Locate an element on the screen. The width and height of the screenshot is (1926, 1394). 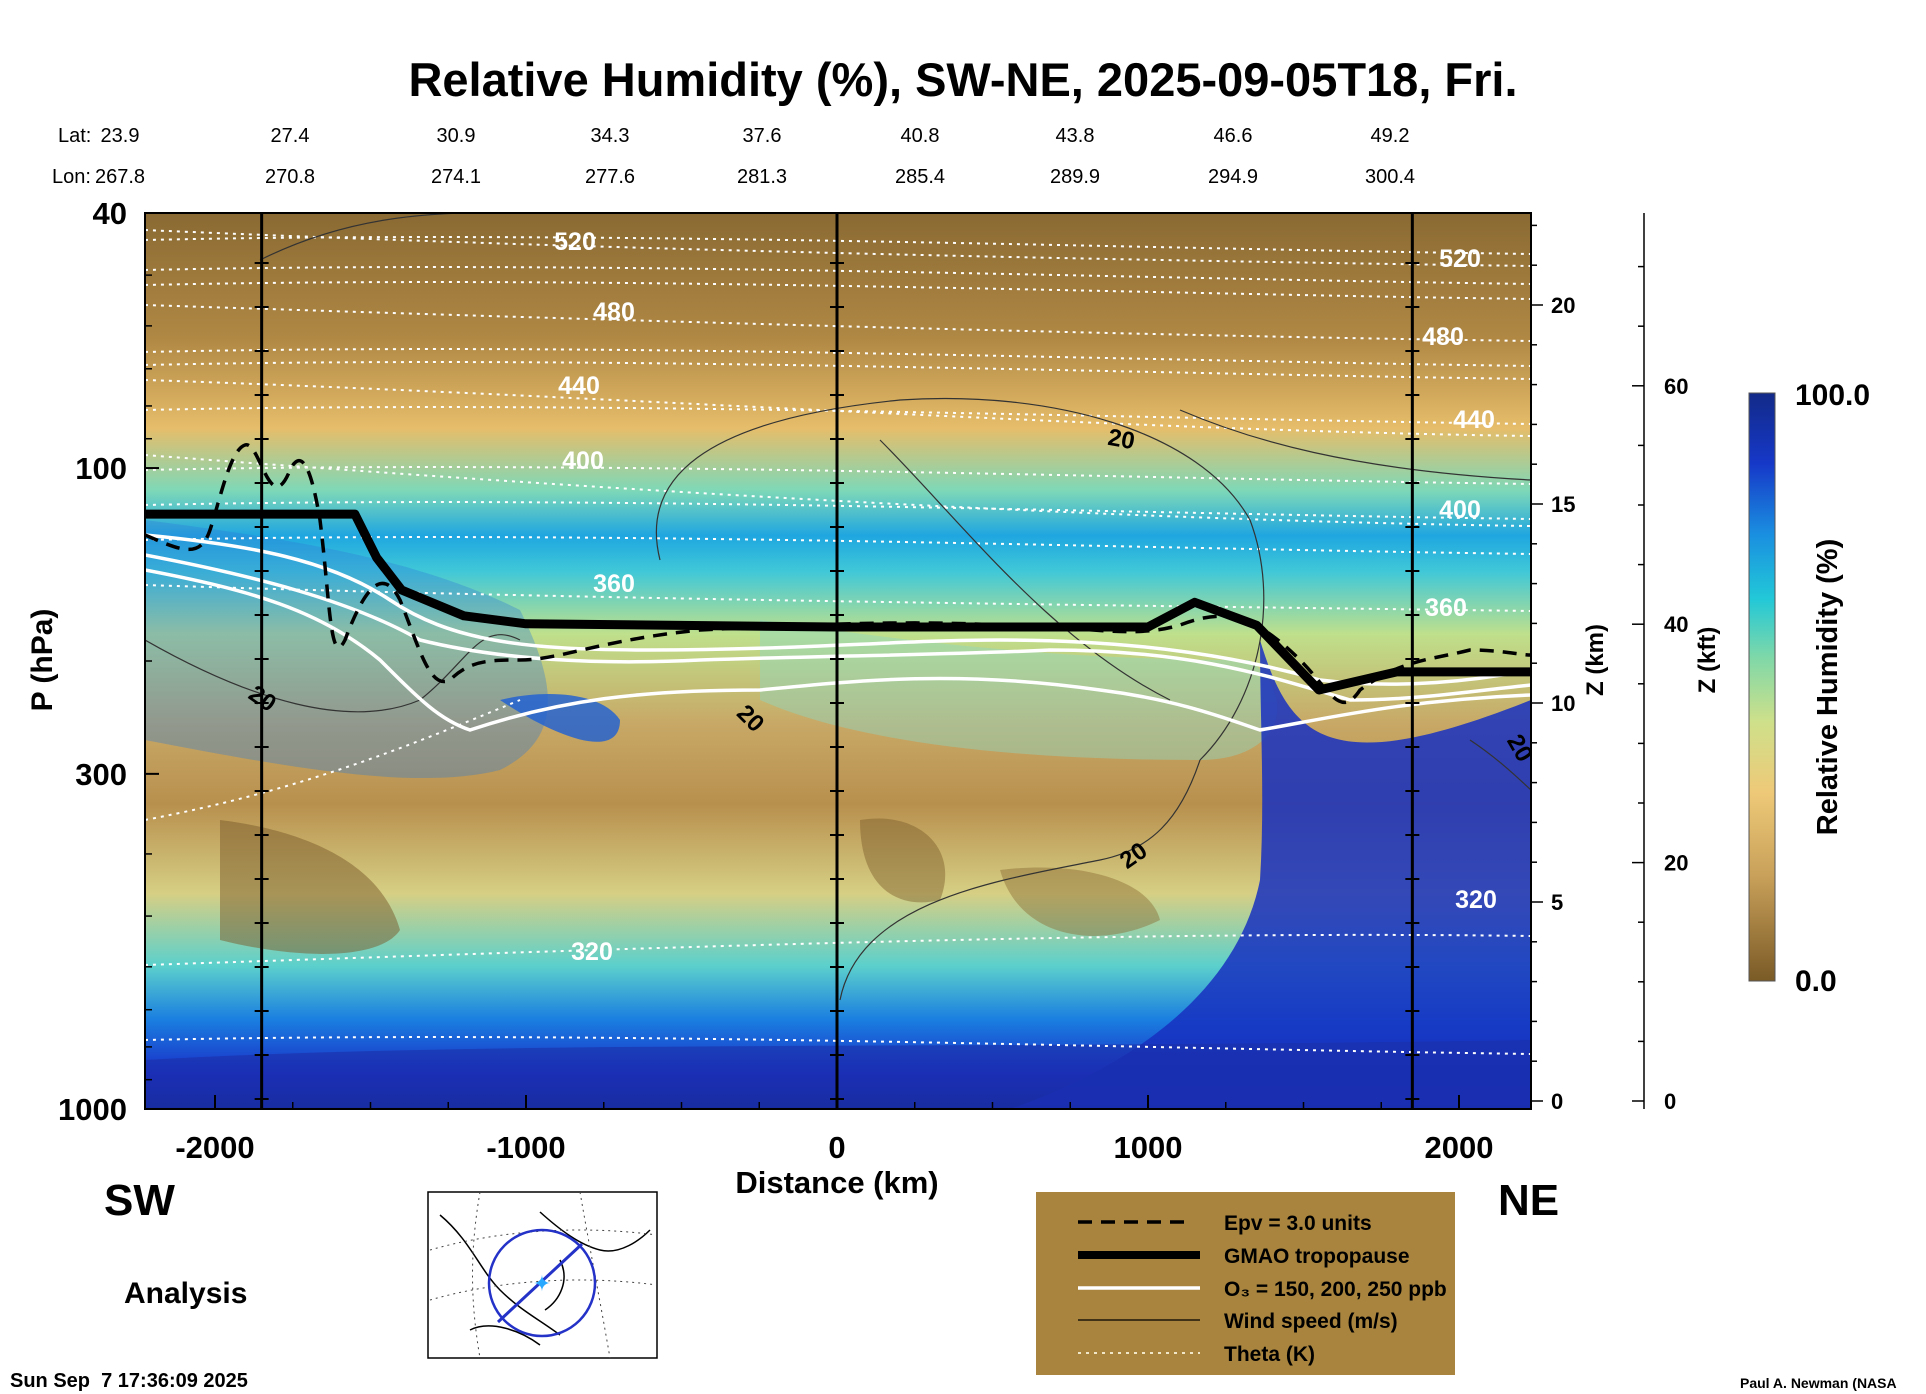
epv-line is located at coordinates (838, 574).